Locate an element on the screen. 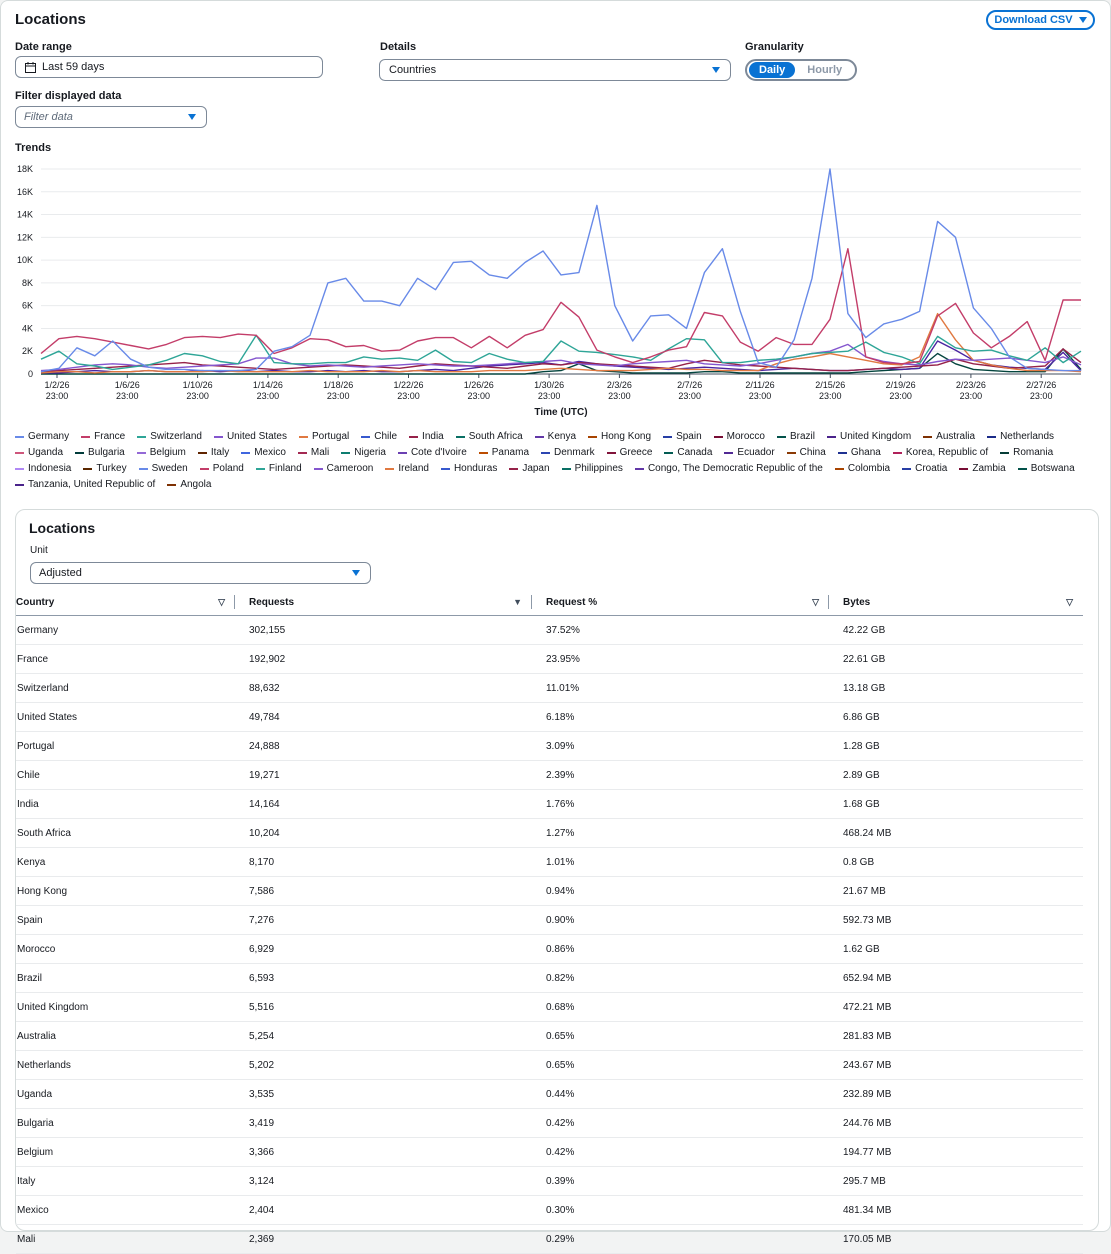 This screenshot has height=1254, width=1111. cell-bytes: 22.61 GB is located at coordinates (956, 659).